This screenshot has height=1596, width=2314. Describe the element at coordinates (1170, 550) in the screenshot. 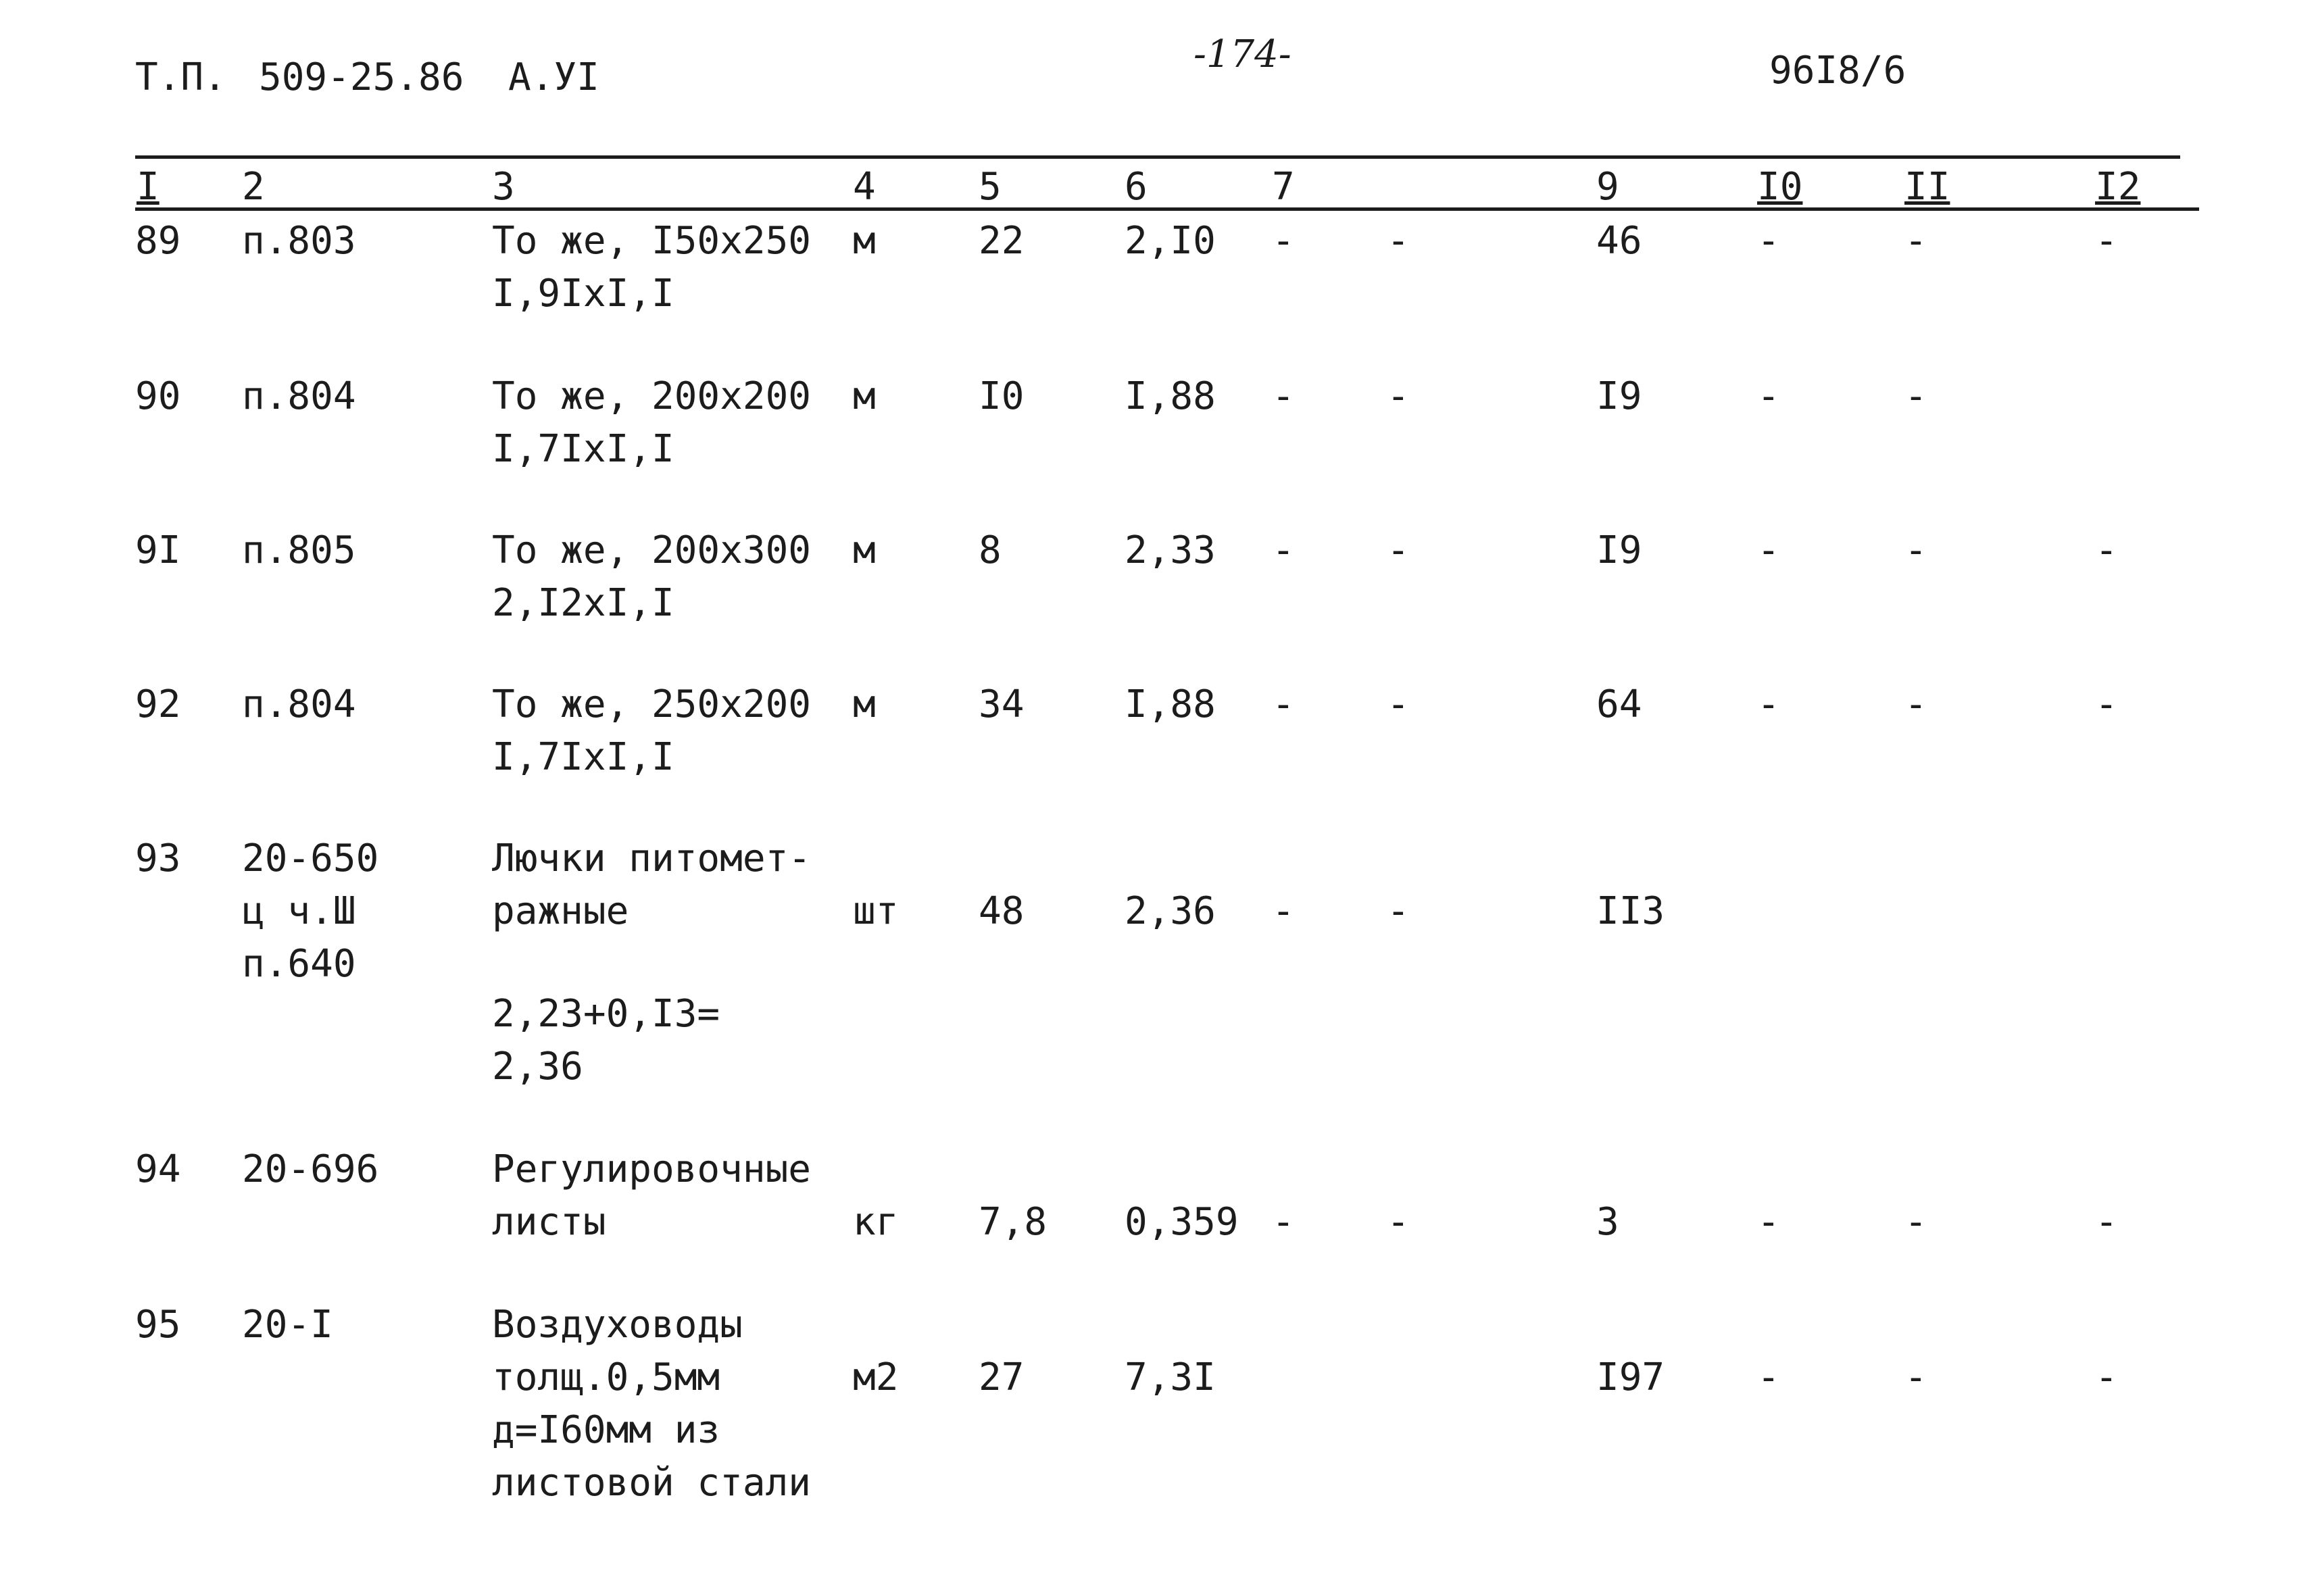

I see `row-price: 2,33` at that location.